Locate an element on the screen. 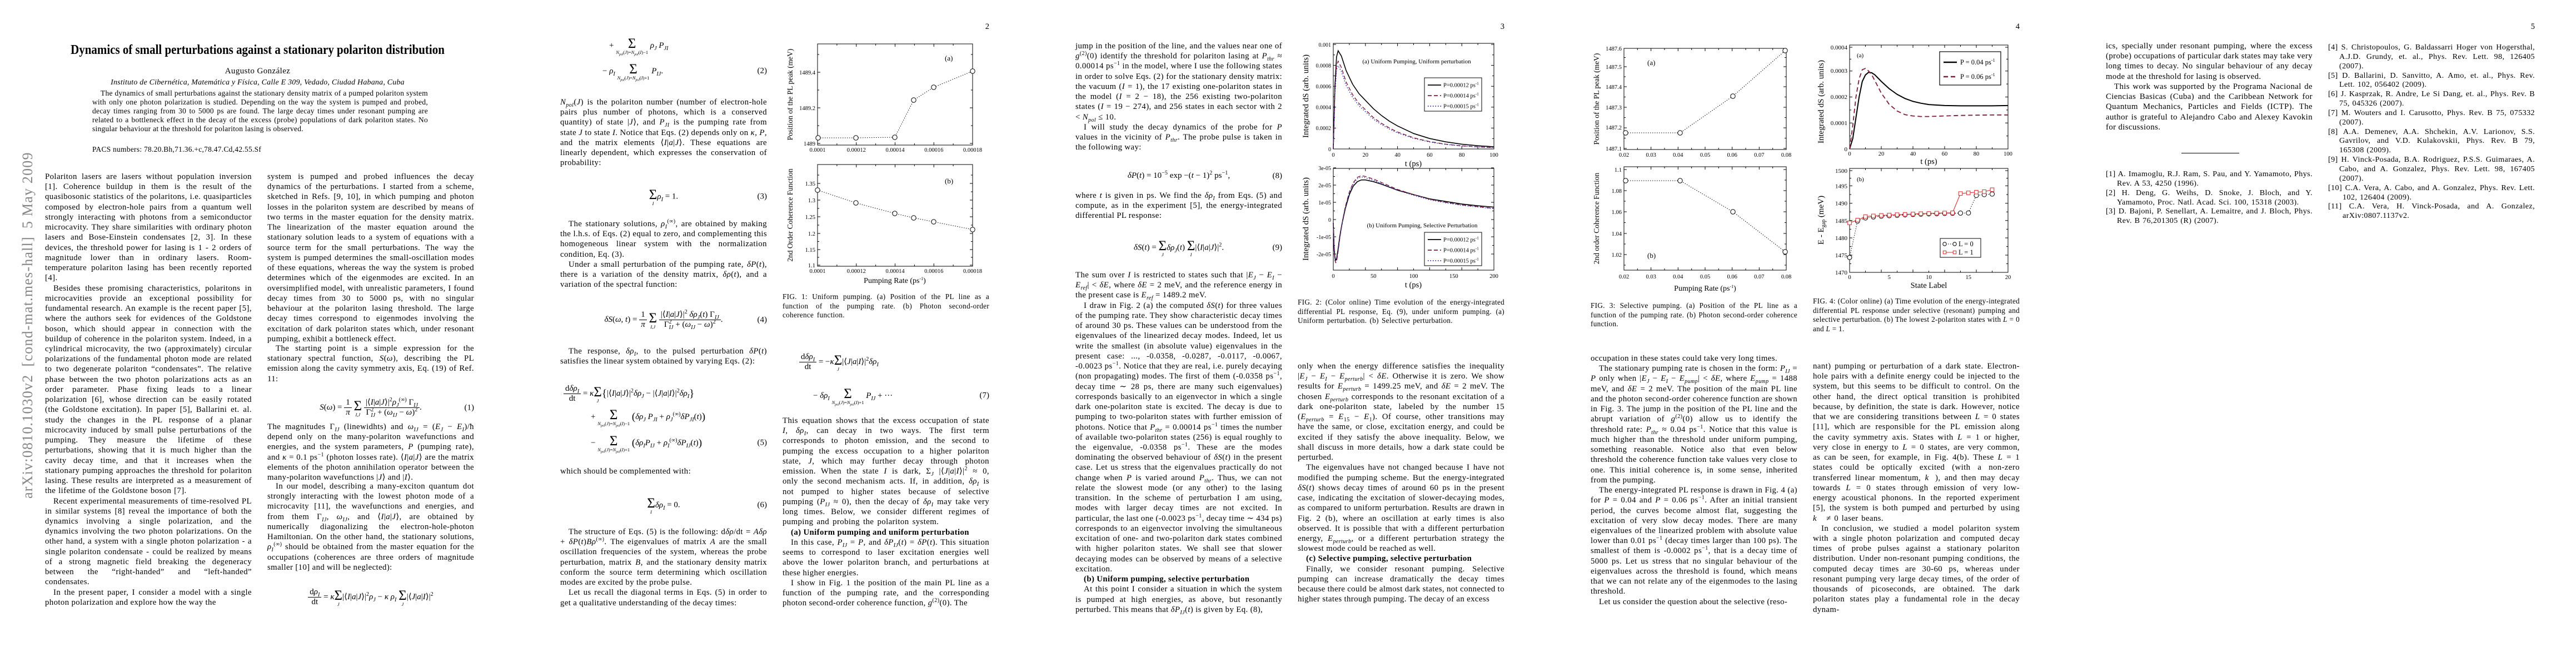  svg-text: 2nd order Coherence Function is located at coordinates (1596, 218).